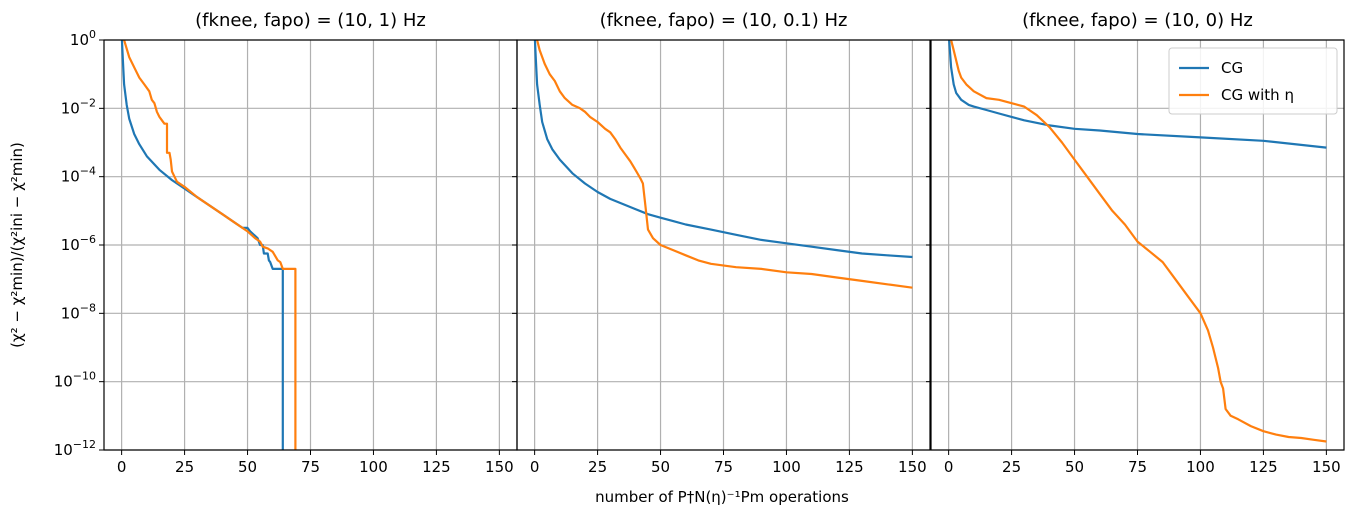 This screenshot has height=510, width=1354. What do you see at coordinates (75, 380) in the screenshot?
I see `y-tick-label: 10⁻¹⁰` at bounding box center [75, 380].